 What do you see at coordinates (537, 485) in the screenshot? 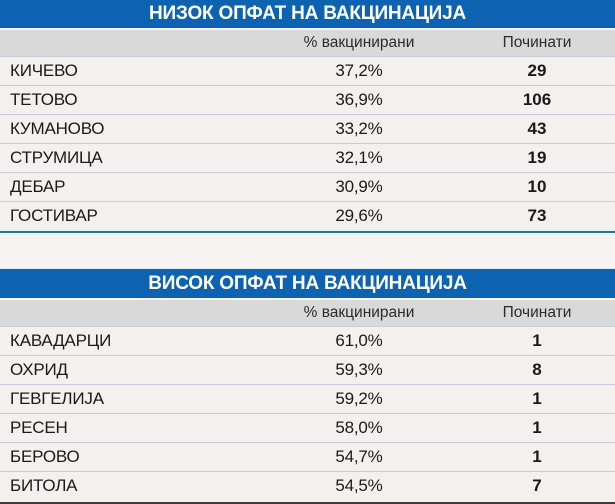
I see `deaths-cell: 7` at bounding box center [537, 485].